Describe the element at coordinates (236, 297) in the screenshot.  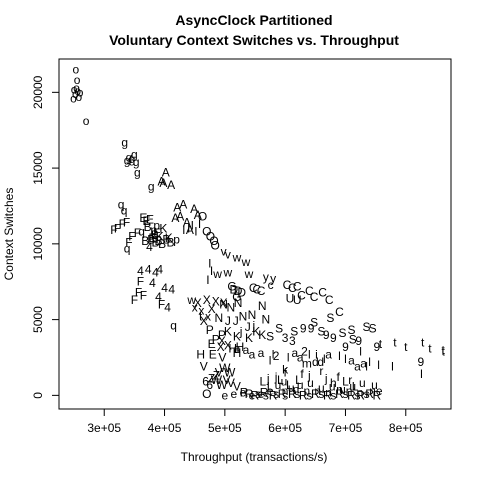
I see `data-point: G` at that location.